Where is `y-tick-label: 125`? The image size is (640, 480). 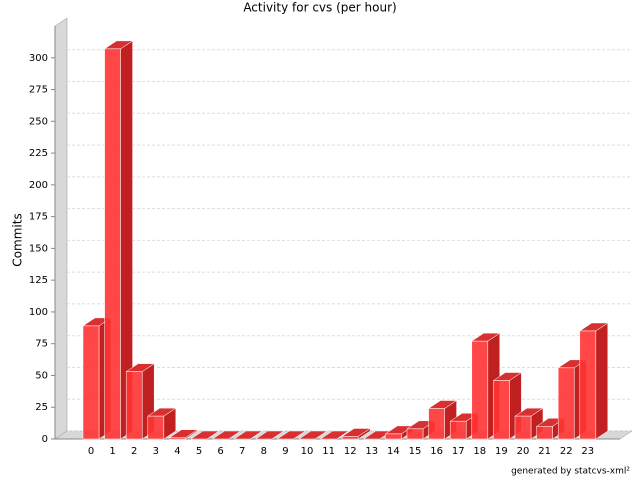 y-tick-label: 125 is located at coordinates (38, 280).